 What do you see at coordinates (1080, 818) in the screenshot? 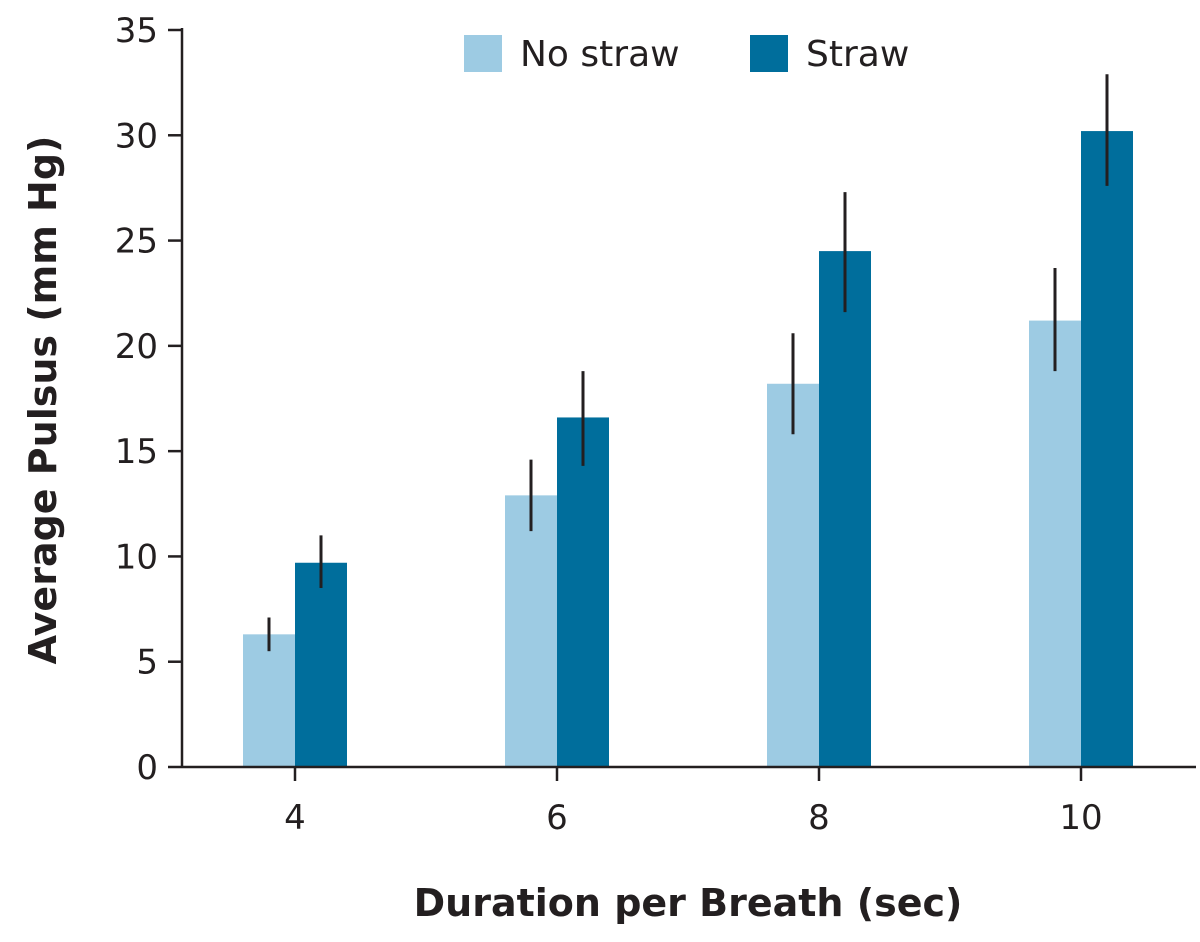
I see `x-tick-label: 10` at bounding box center [1080, 818].